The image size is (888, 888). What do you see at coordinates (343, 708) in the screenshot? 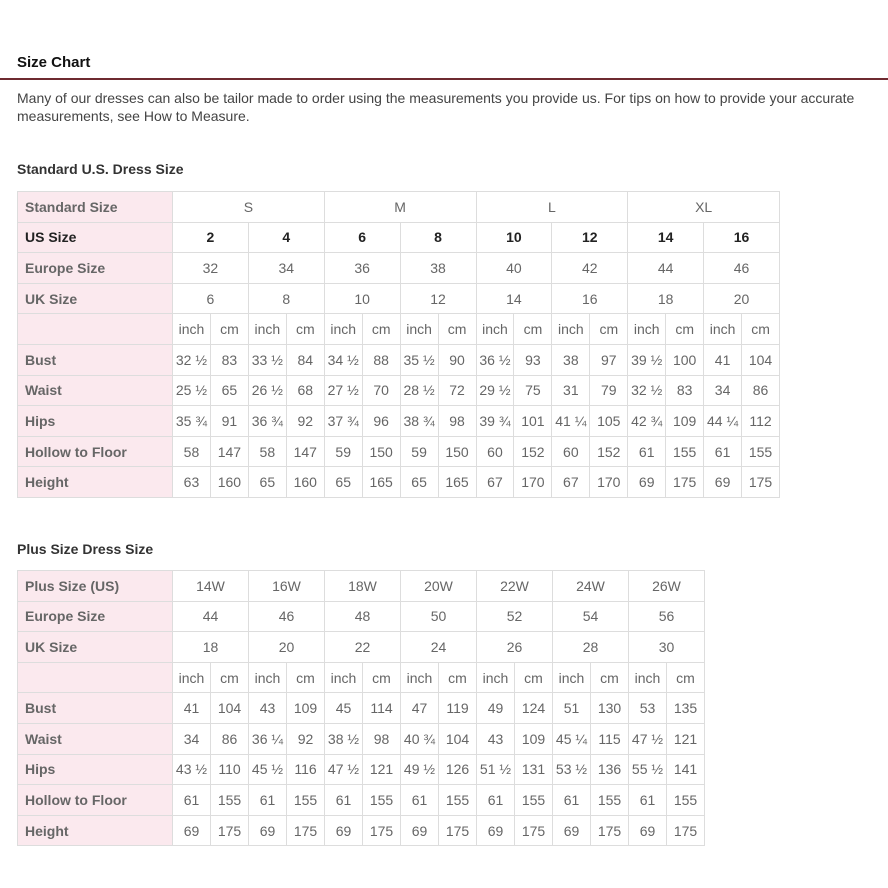
I see `table-cell: 45` at bounding box center [343, 708].